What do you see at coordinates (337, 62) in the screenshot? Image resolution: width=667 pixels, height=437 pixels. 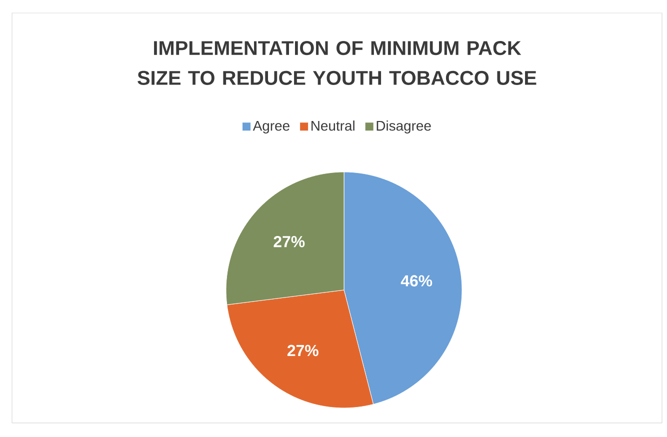 I see `chart-title: IMPLEMENTATION OF MINIMUM PACK SIZE TO REDUCE YOUTH TOBACCO USE` at bounding box center [337, 62].